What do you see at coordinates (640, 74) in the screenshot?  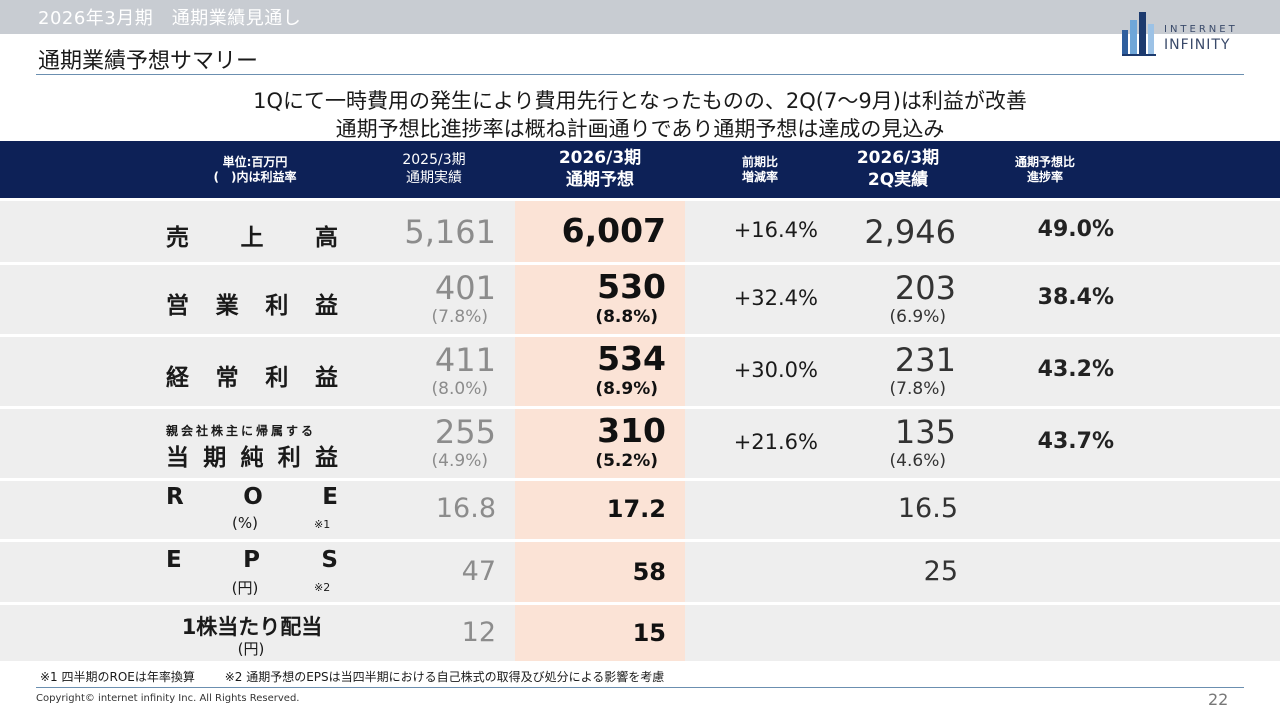 I see `title-divider` at bounding box center [640, 74].